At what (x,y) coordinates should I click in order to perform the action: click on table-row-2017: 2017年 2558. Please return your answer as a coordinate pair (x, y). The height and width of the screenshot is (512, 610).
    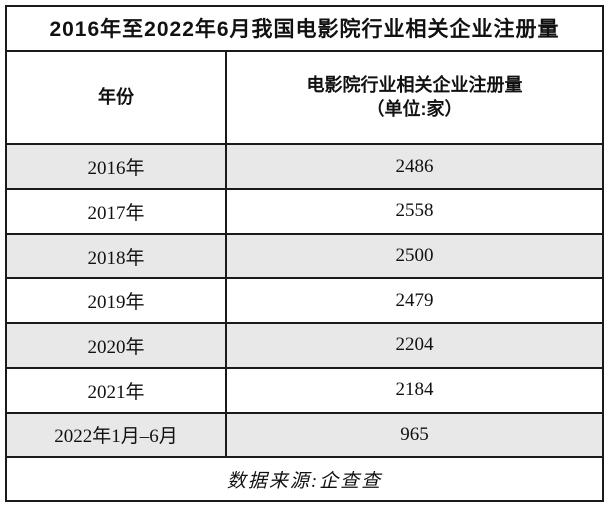
    Looking at the image, I should click on (304, 211).